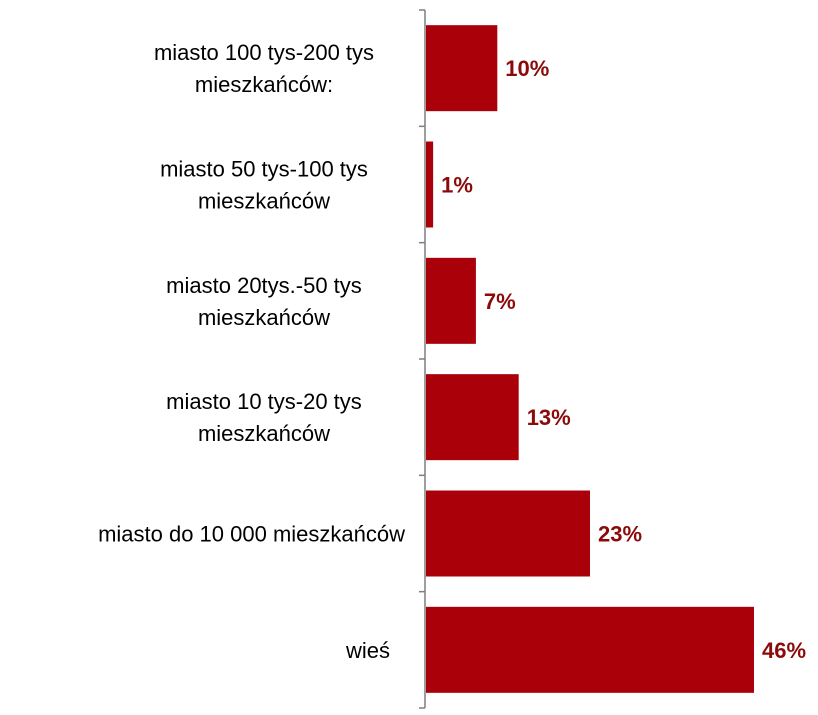  I want to click on category-label: miasto do 10 000 mieszkańców, so click(251, 534).